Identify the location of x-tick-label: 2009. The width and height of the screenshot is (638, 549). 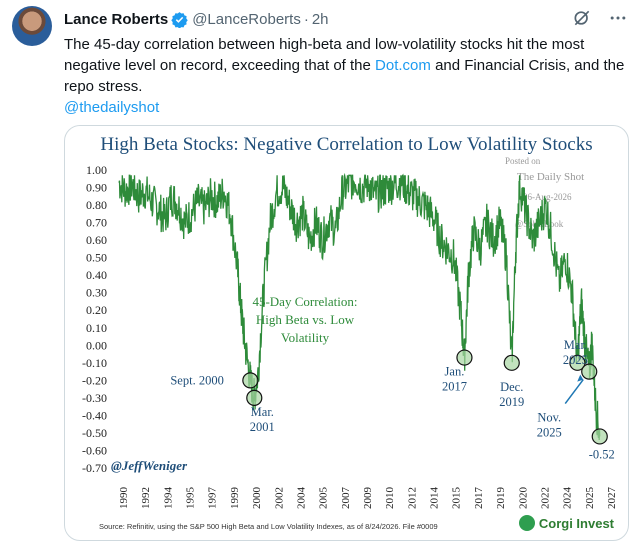
(368, 498).